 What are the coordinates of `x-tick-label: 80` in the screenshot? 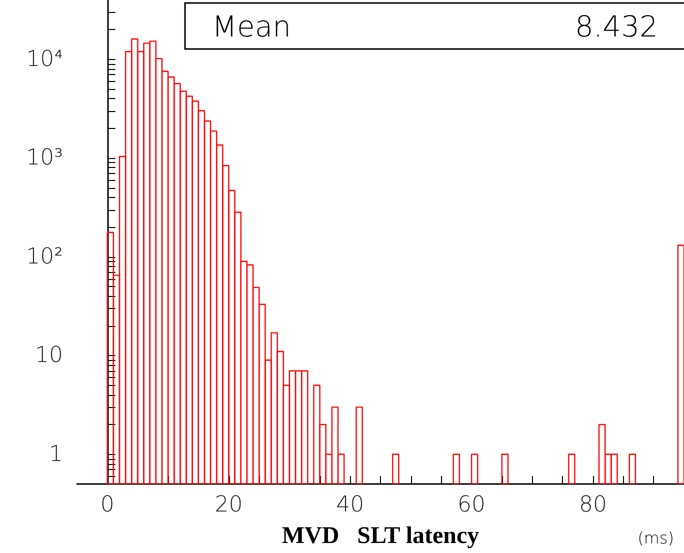 It's located at (592, 505).